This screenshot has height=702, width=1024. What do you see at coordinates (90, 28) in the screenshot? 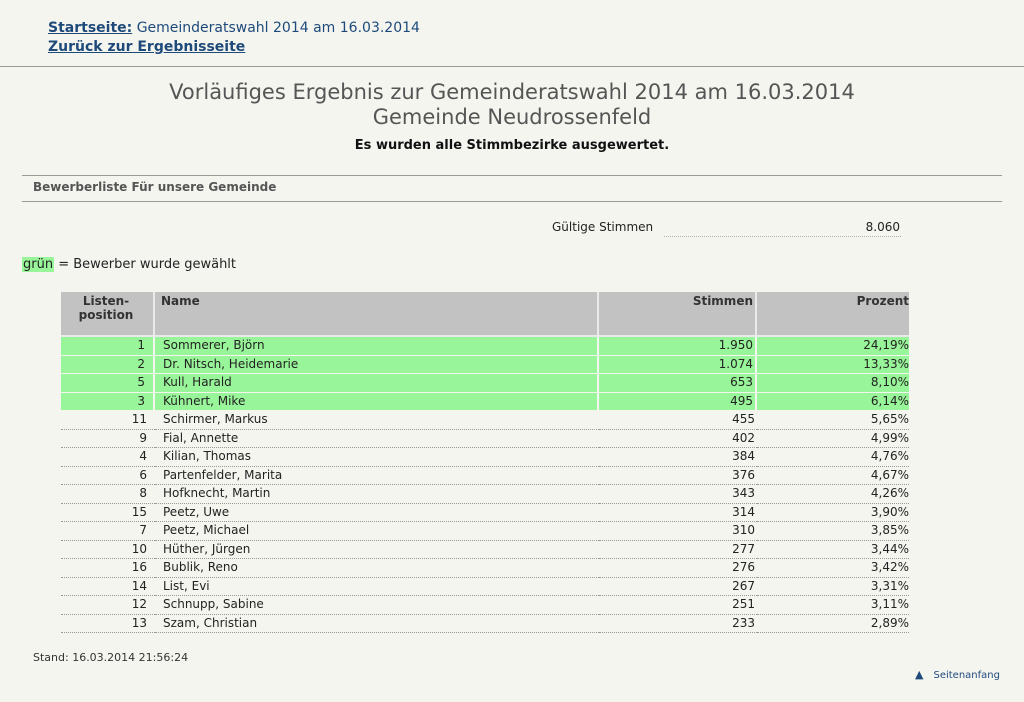
I see `startseite-link: Startseite:` at bounding box center [90, 28].